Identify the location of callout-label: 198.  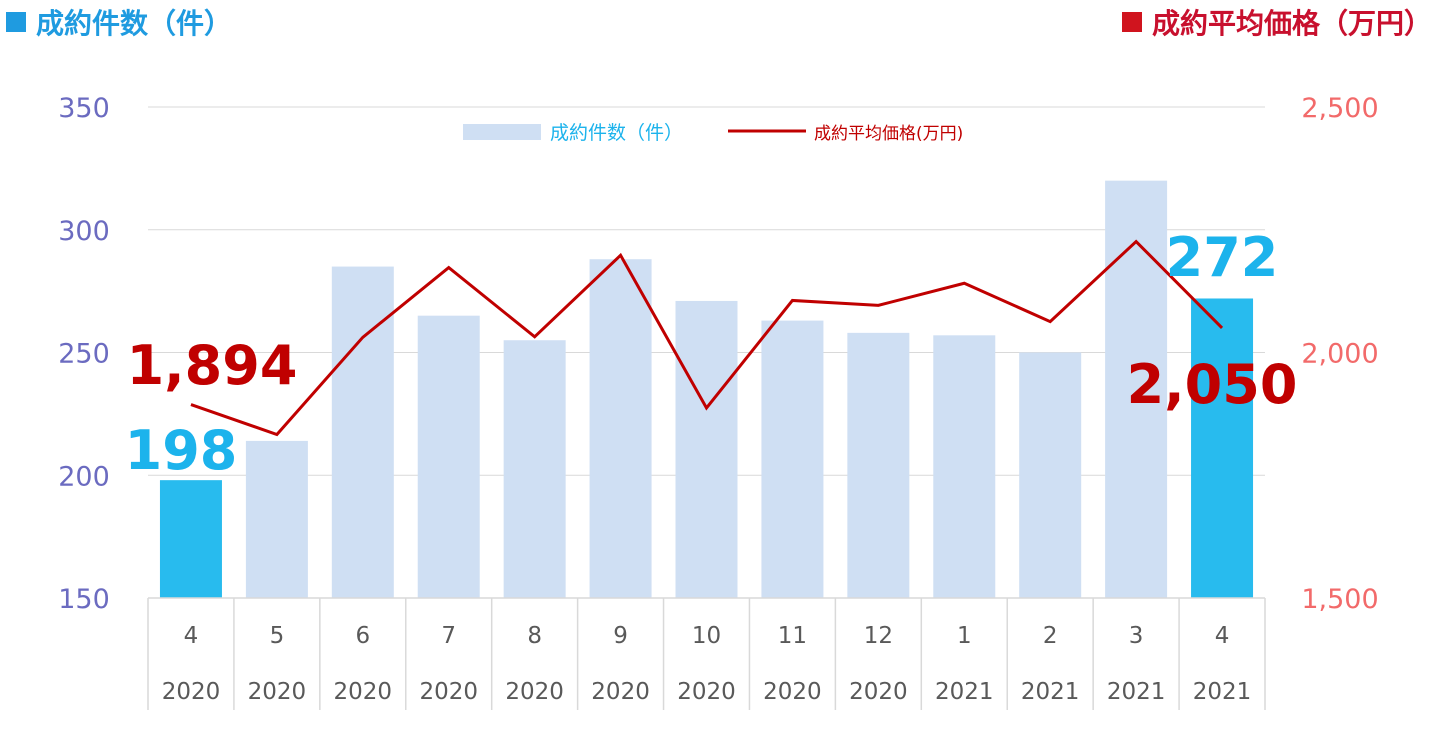
(181, 450).